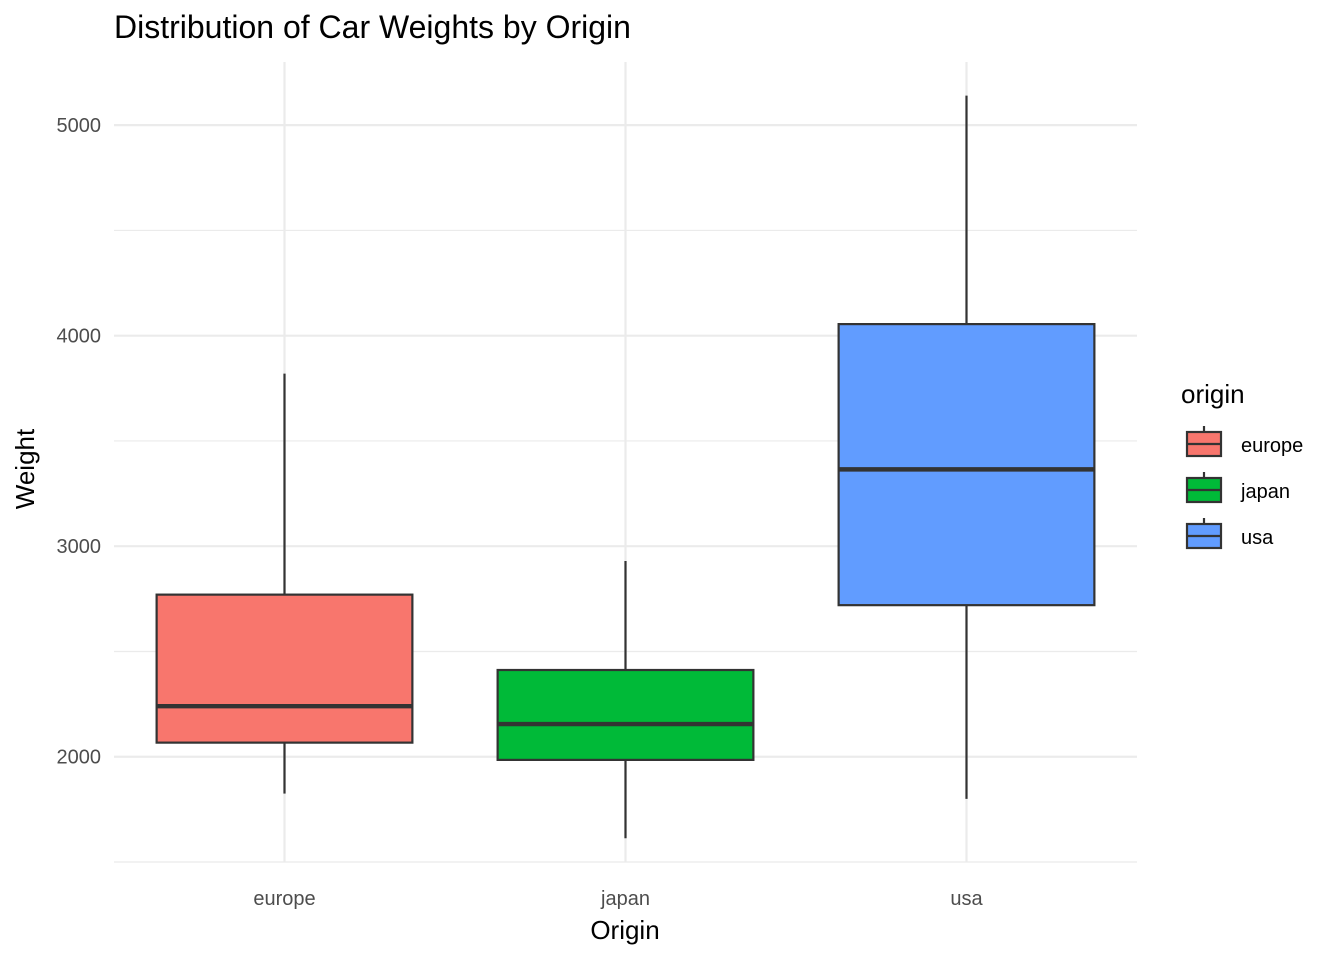  I want to click on chart-title: Distribution of Car Weights by Origin, so click(372, 27).